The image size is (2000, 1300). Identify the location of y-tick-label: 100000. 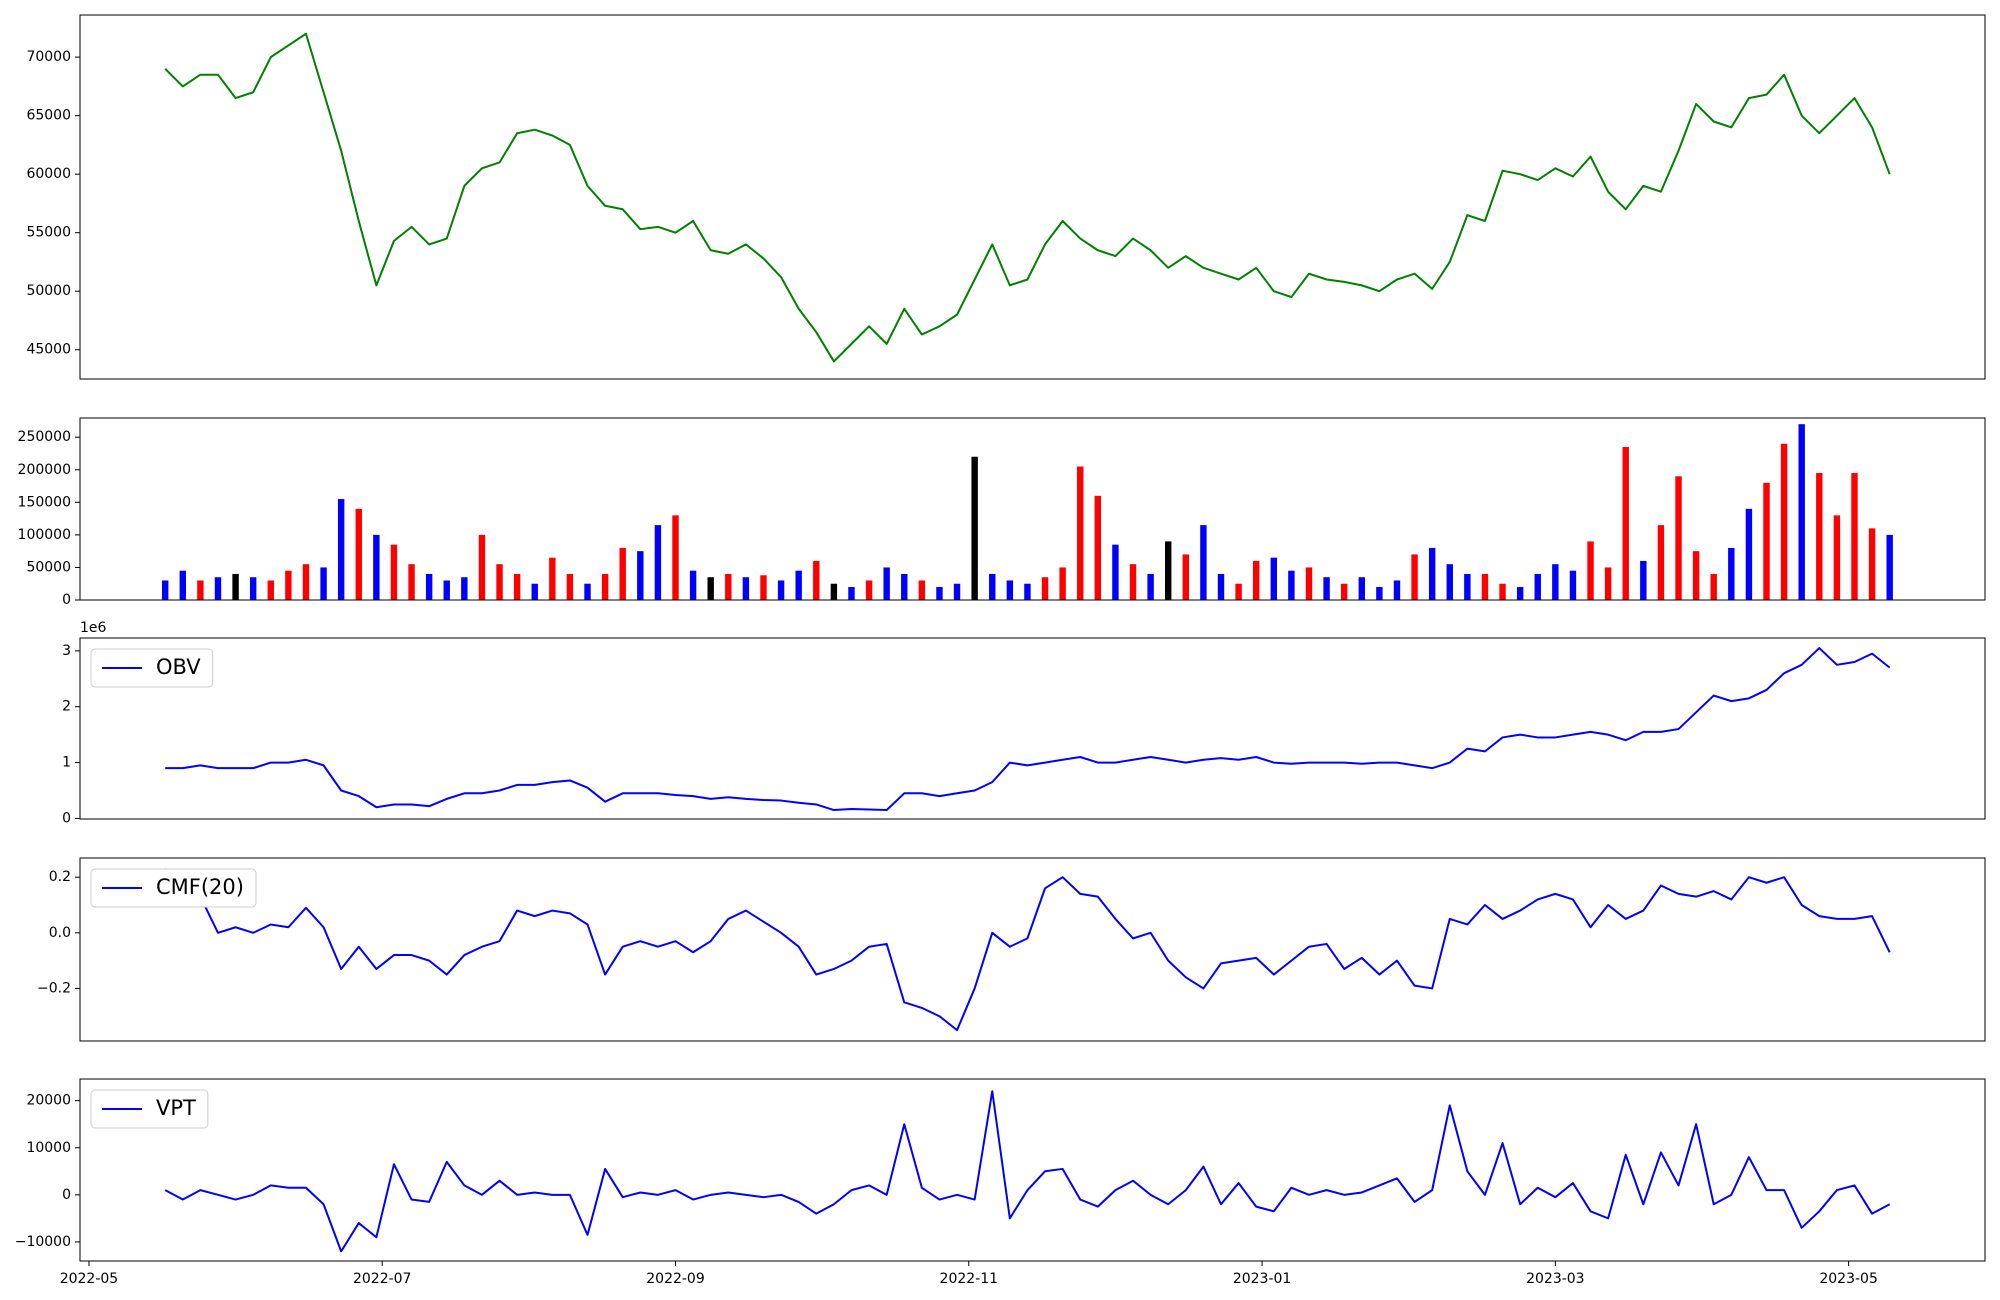
(44, 535).